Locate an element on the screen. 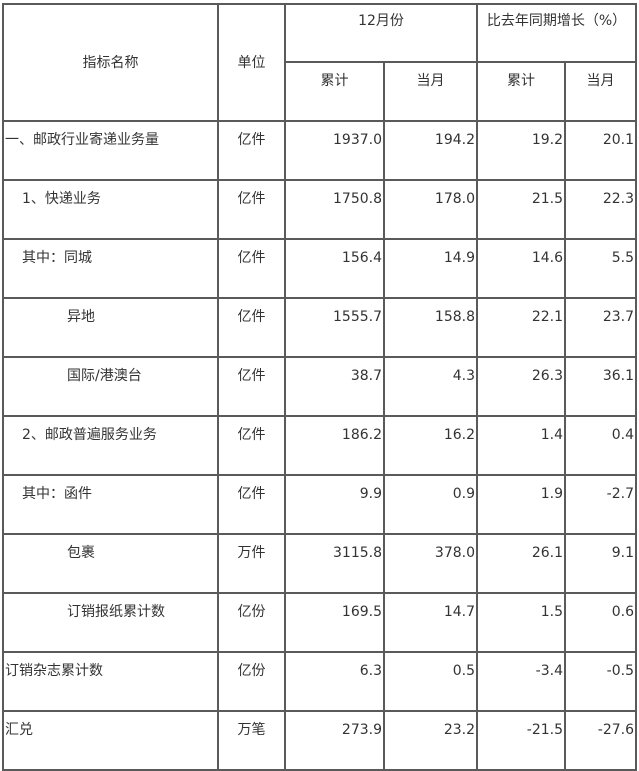 This screenshot has width=639, height=771. current-month-cell: 4.3 is located at coordinates (430, 386).